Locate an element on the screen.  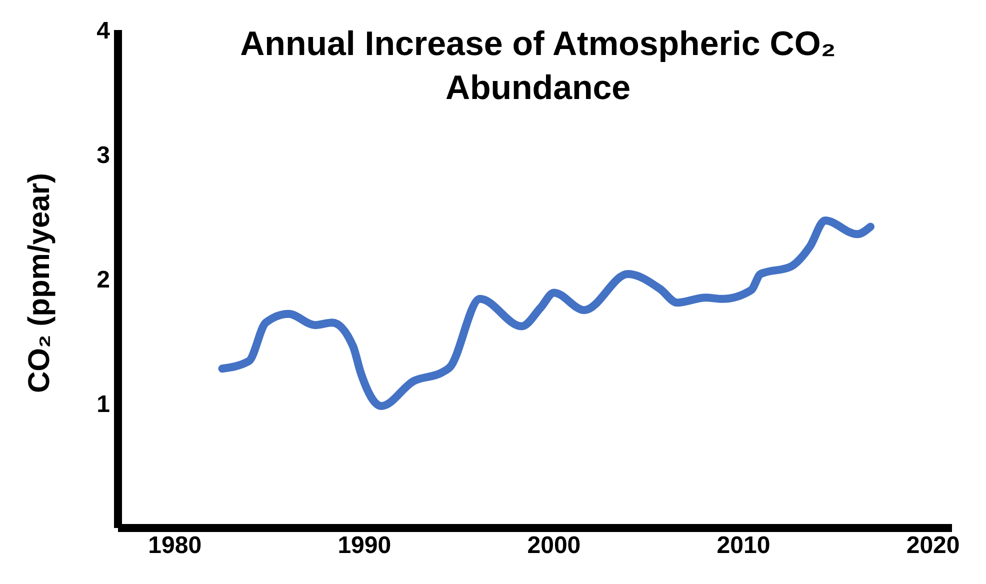
y-tick-label: 2 is located at coordinates (103, 280).